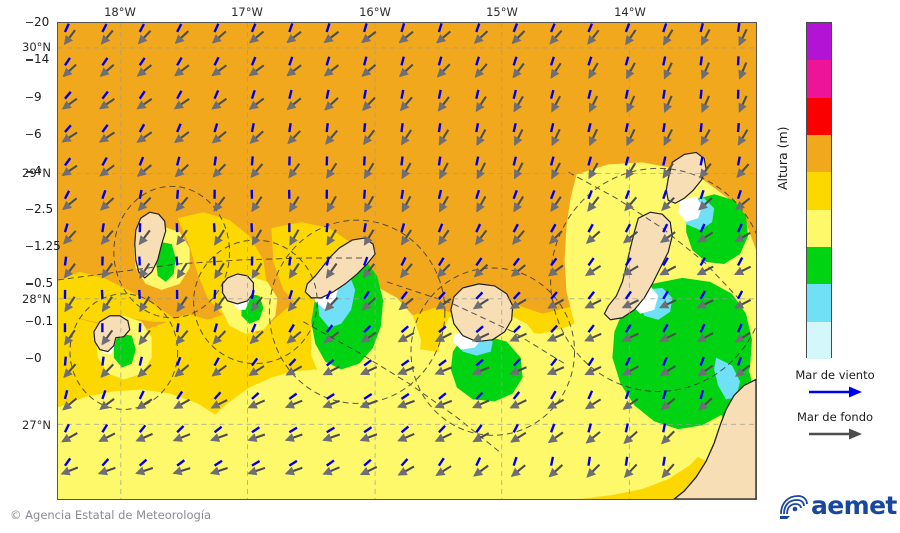 The image size is (900, 533). Describe the element at coordinates (835, 434) in the screenshot. I see `gray-arrow-icon` at that location.